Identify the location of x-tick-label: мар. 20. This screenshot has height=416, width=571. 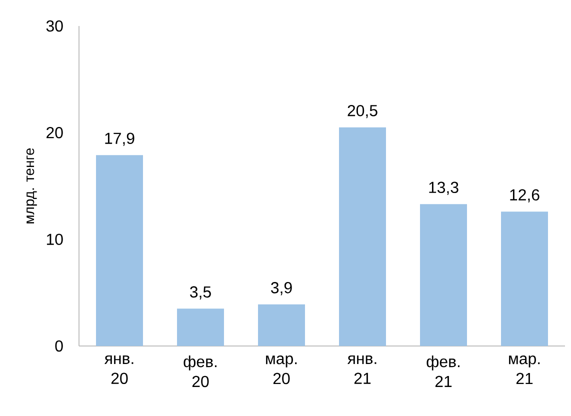
(281, 370).